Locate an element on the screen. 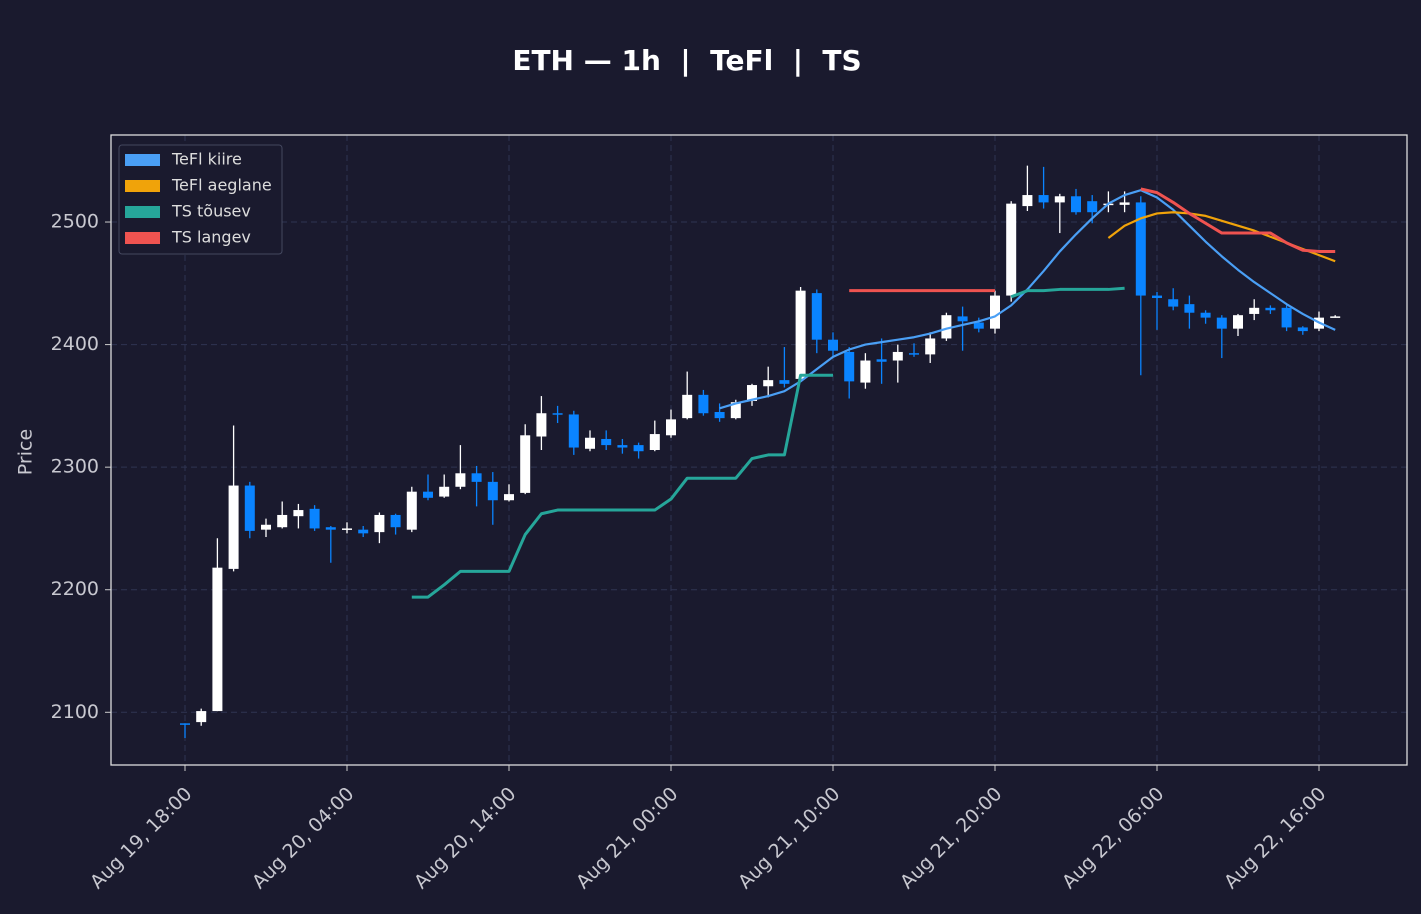 Image resolution: width=1421 pixels, height=914 pixels. y-tick-label: 2500 is located at coordinates (75, 222).